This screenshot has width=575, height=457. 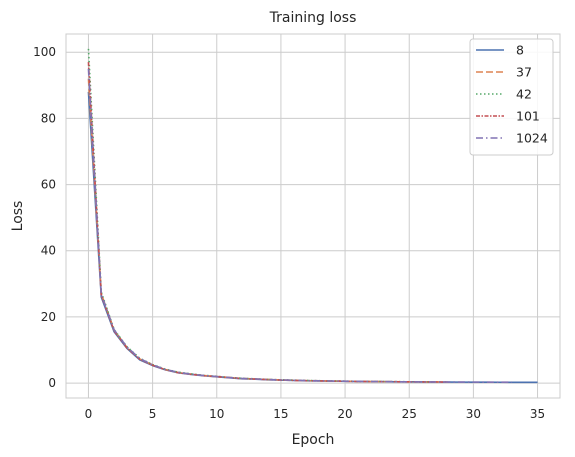 What do you see at coordinates (524, 72) in the screenshot?
I see `legend-label-37: 37` at bounding box center [524, 72].